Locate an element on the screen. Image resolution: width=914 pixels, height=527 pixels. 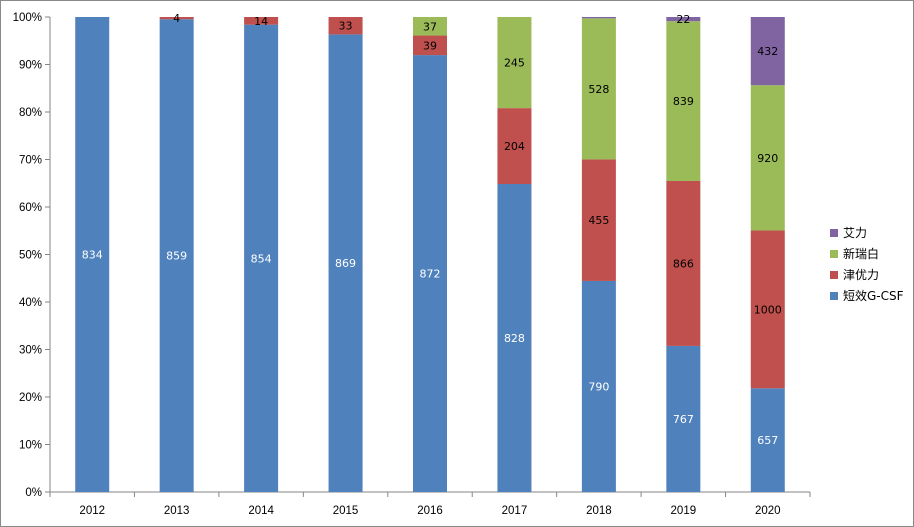
x-tick-label: 2014 is located at coordinates (261, 511).